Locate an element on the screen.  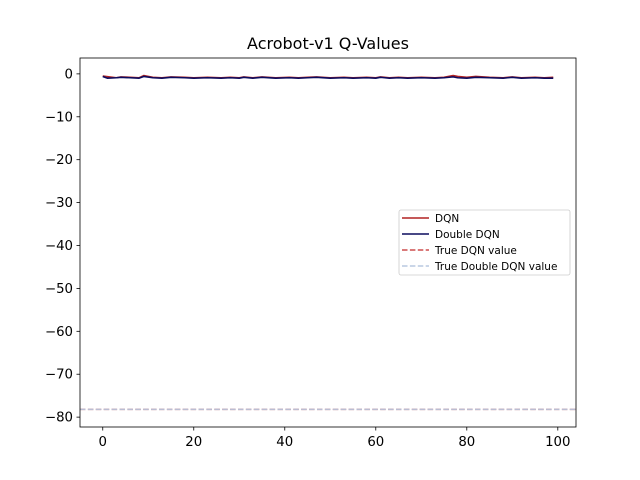
x-tick-label: 40 is located at coordinates (284, 442).